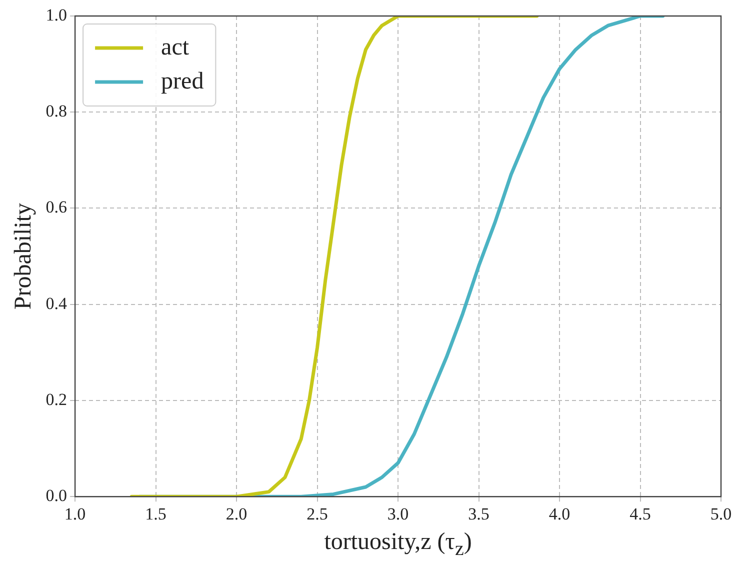 Image resolution: width=743 pixels, height=572 pixels. I want to click on y-tick-label: 0.0, so click(57, 496).